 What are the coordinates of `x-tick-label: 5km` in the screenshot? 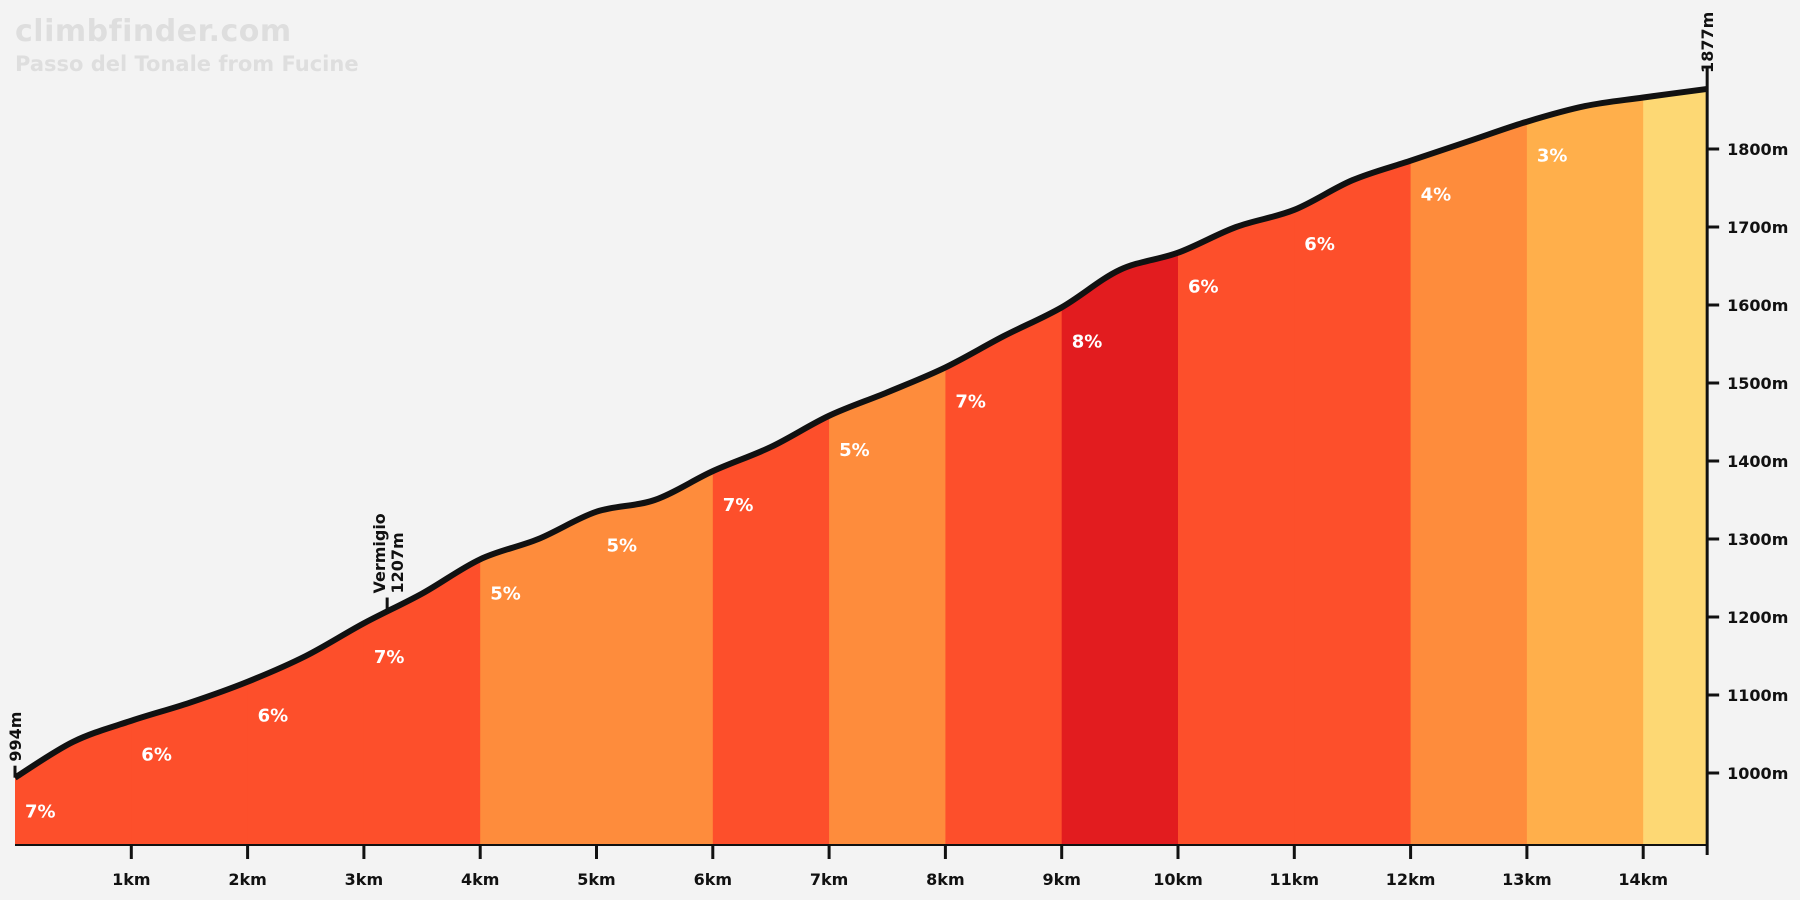 It's located at (596, 879).